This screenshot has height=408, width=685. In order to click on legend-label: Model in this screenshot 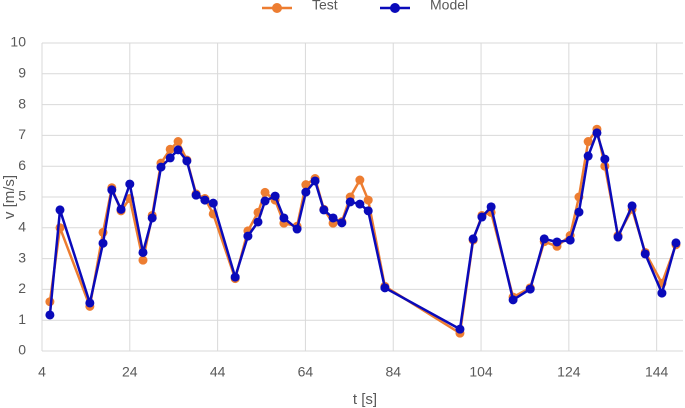, I will do `click(449, 6)`.